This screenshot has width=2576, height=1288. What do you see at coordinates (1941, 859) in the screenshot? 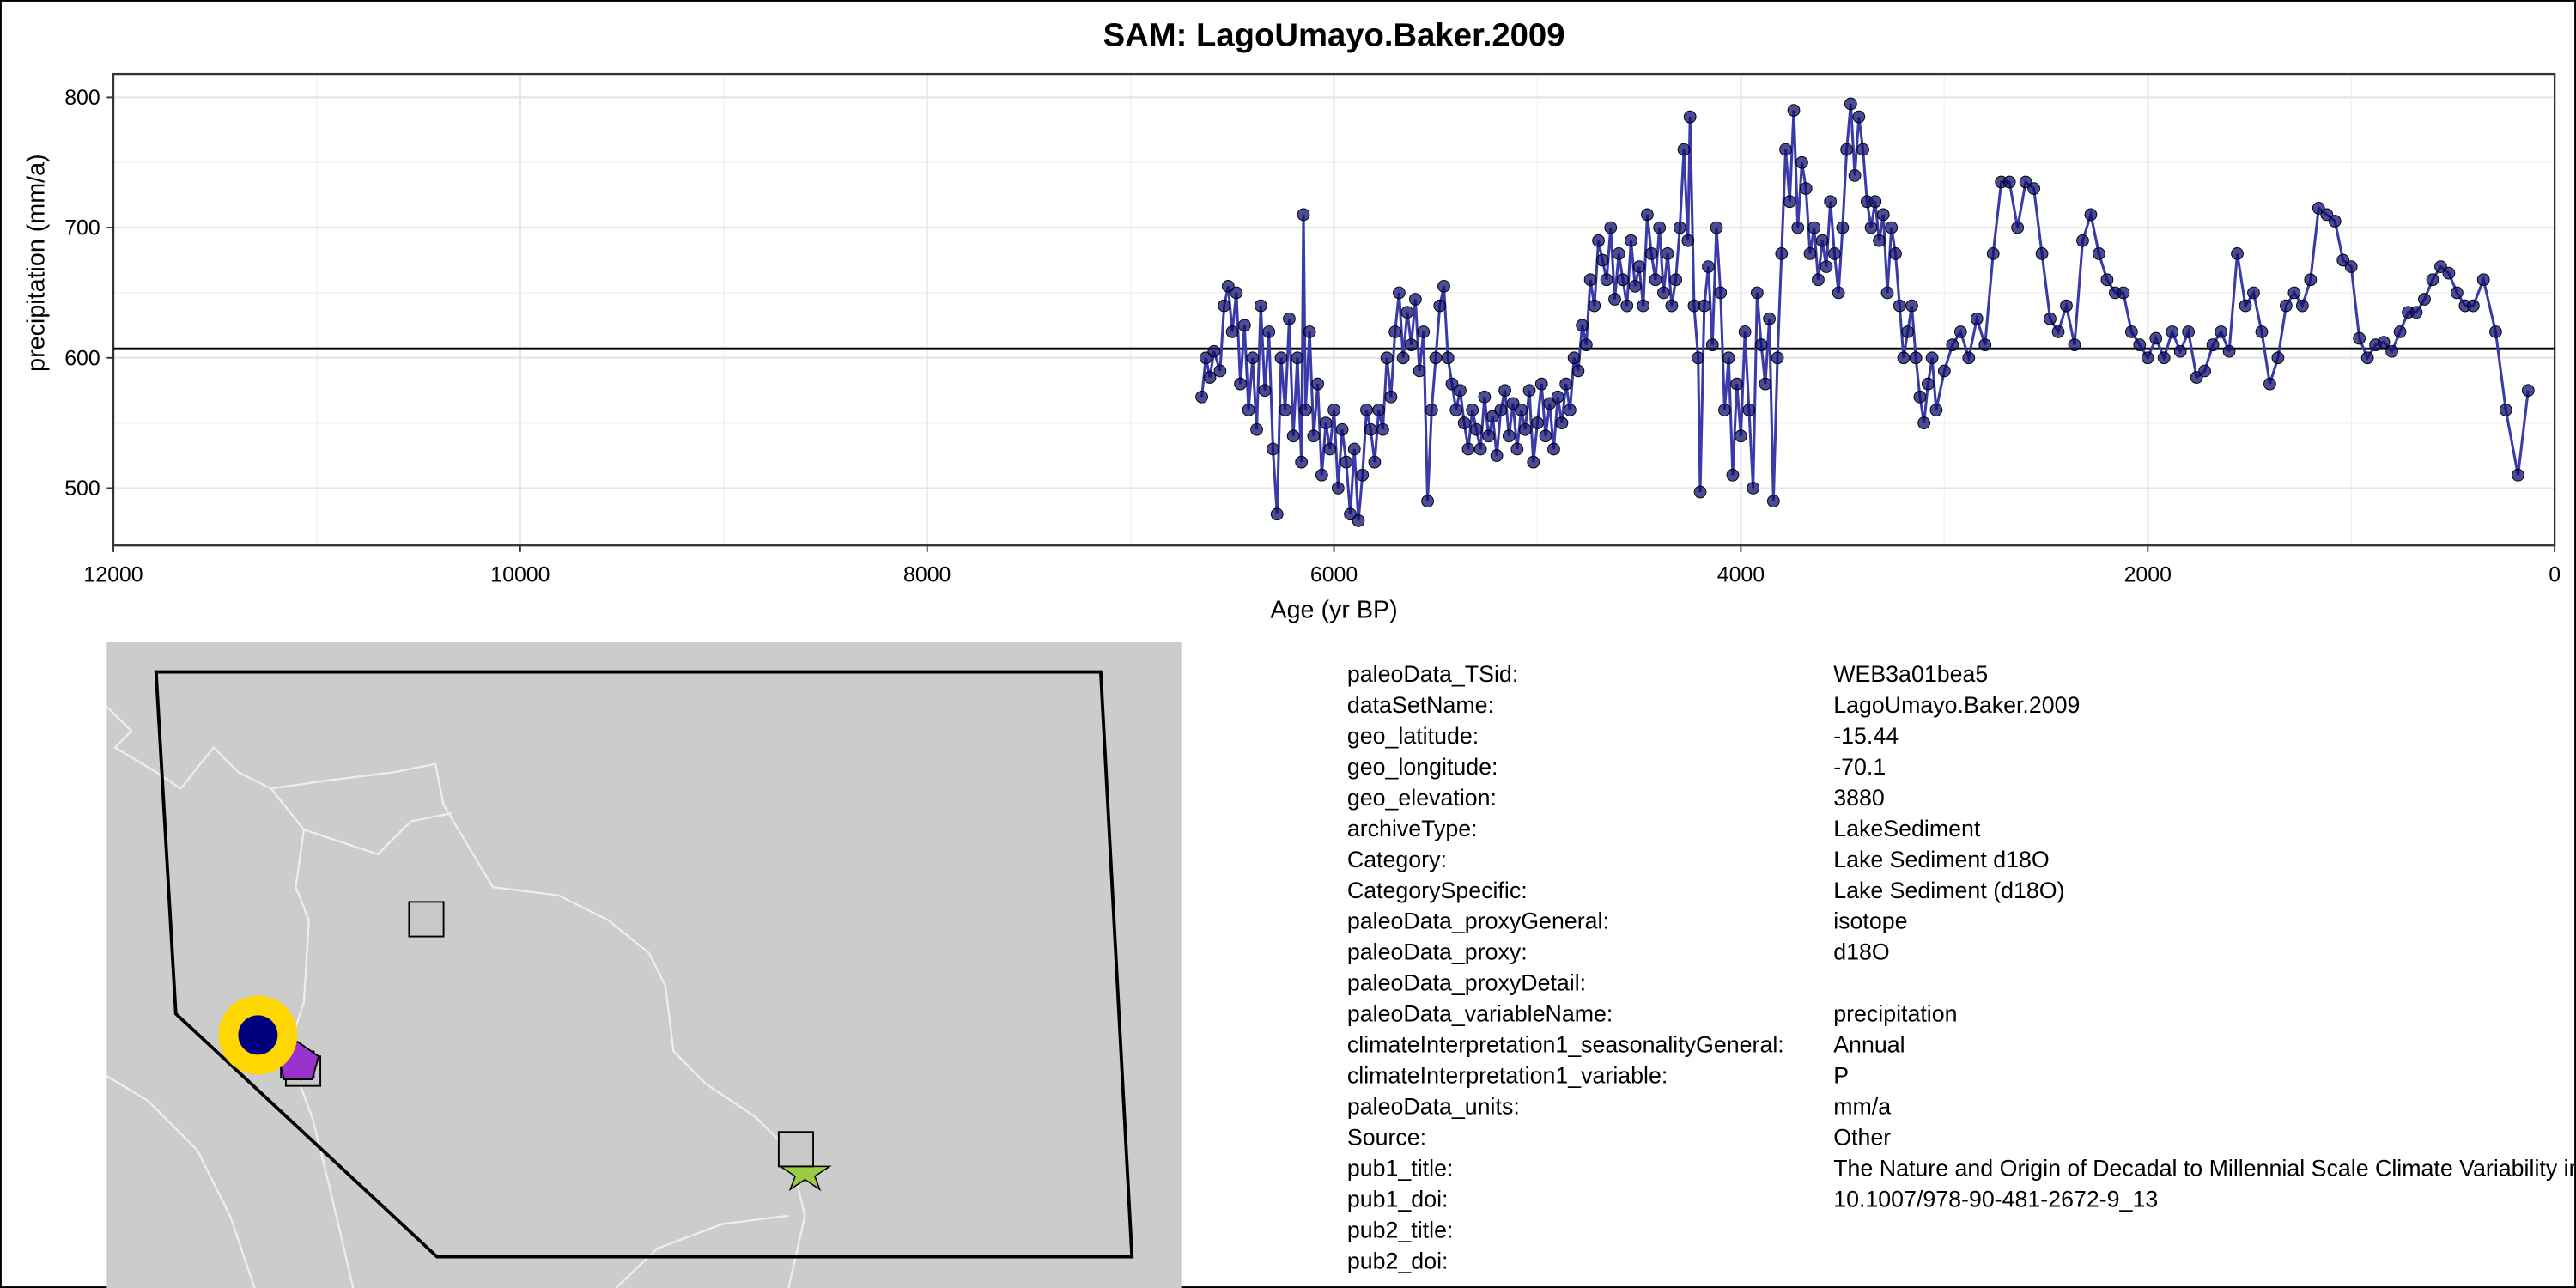
I see `metadata-value: Lake Sediment d18O` at bounding box center [1941, 859].